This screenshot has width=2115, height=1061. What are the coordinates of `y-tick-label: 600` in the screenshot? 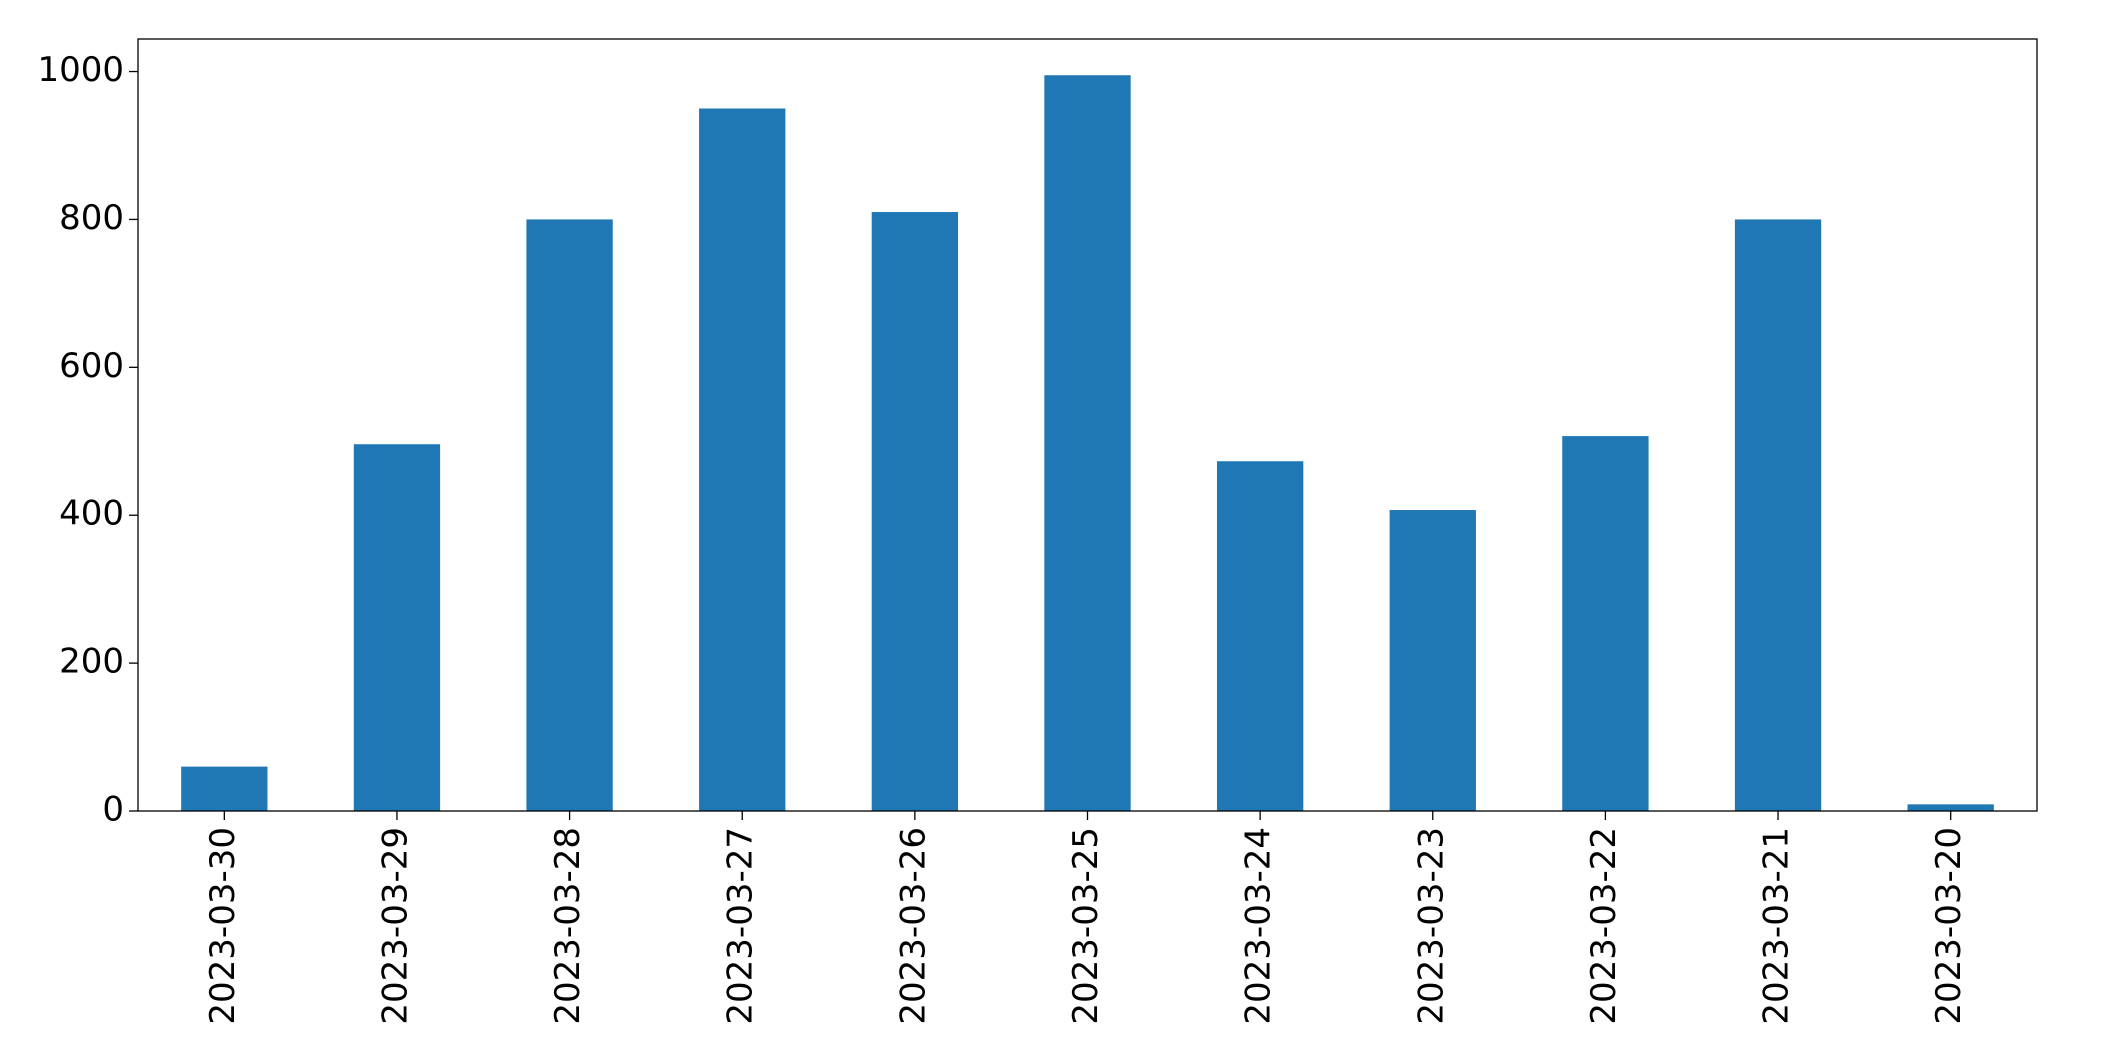 It's located at (91, 366).